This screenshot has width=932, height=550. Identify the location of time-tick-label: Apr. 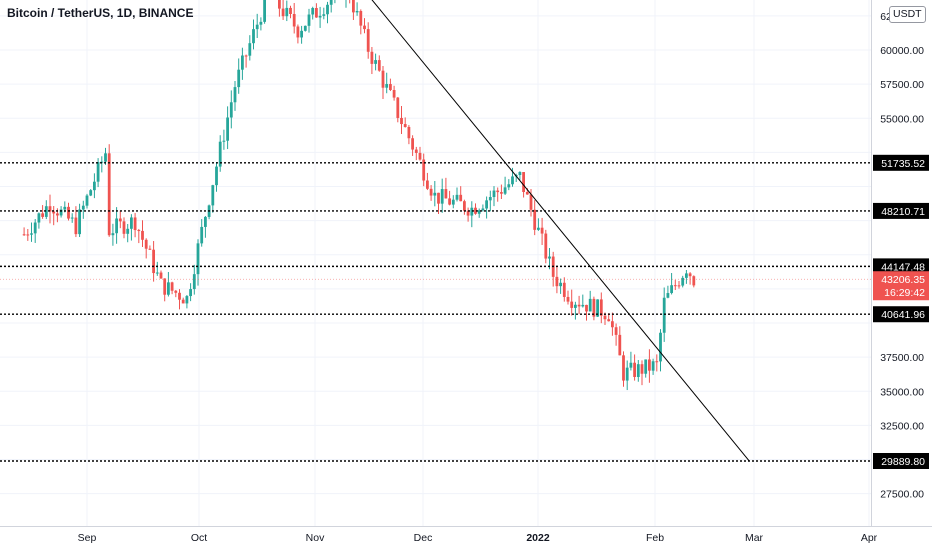
(869, 538).